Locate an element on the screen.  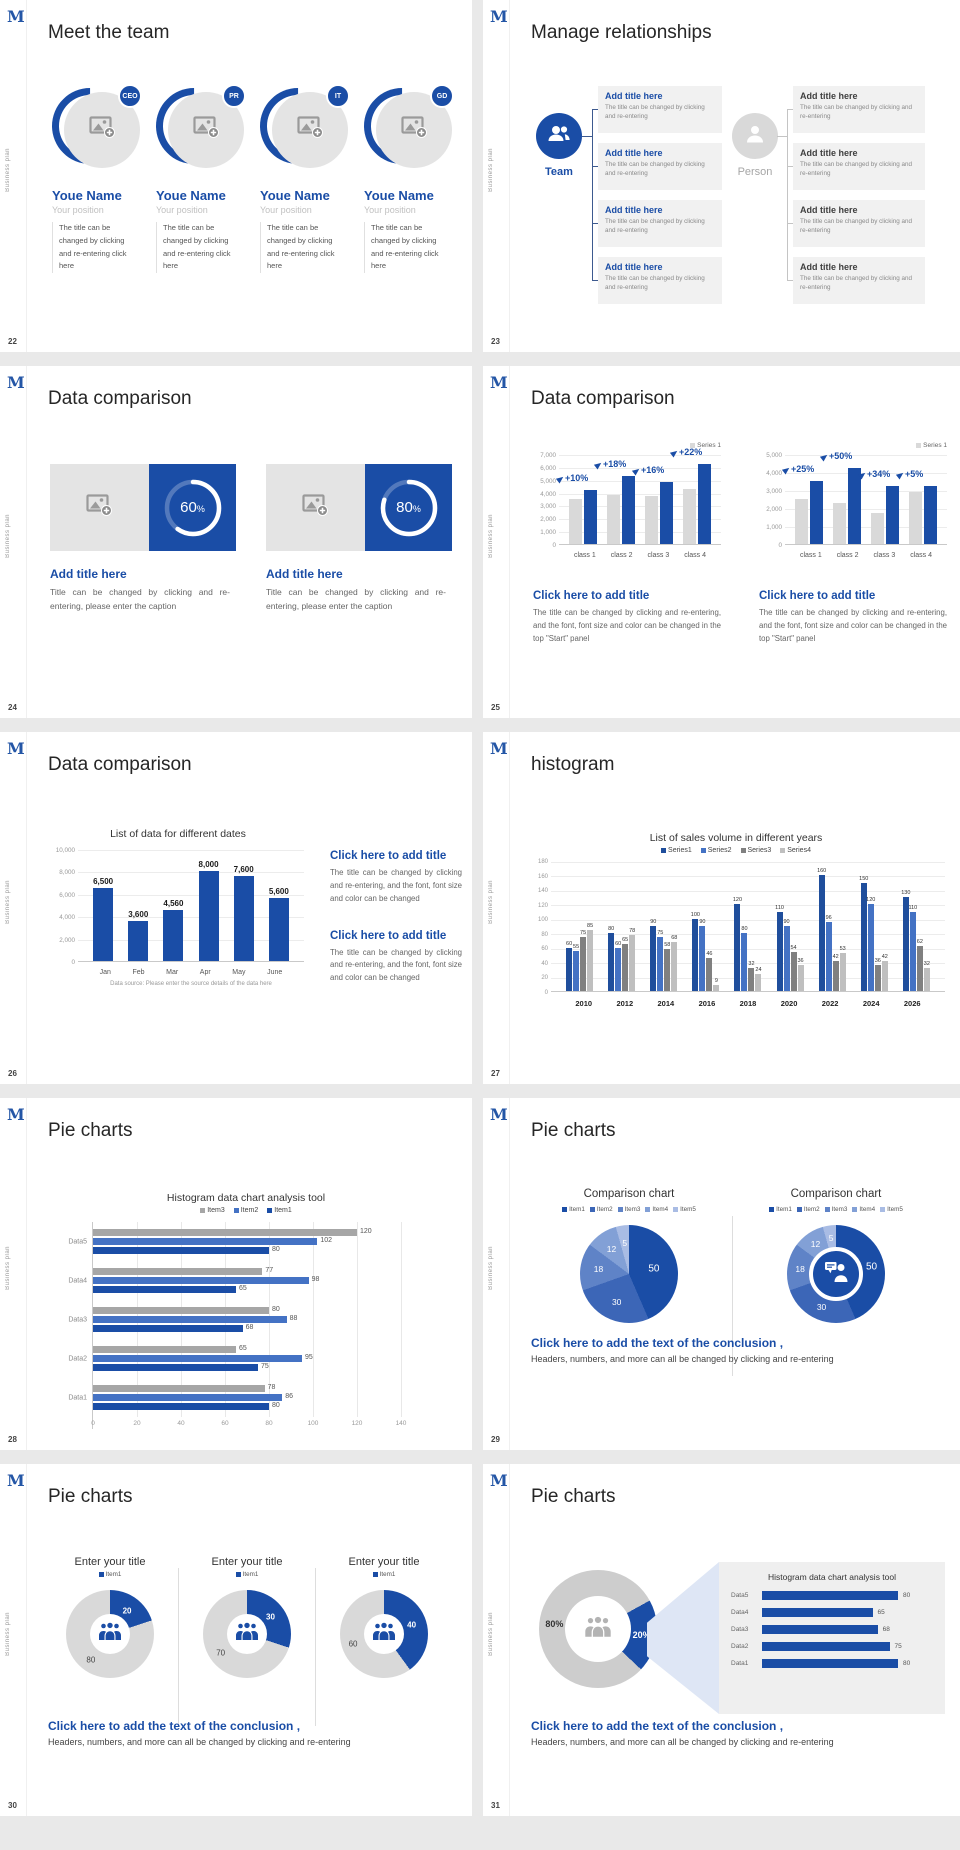
value-label: 75 is located at coordinates (660, 932).